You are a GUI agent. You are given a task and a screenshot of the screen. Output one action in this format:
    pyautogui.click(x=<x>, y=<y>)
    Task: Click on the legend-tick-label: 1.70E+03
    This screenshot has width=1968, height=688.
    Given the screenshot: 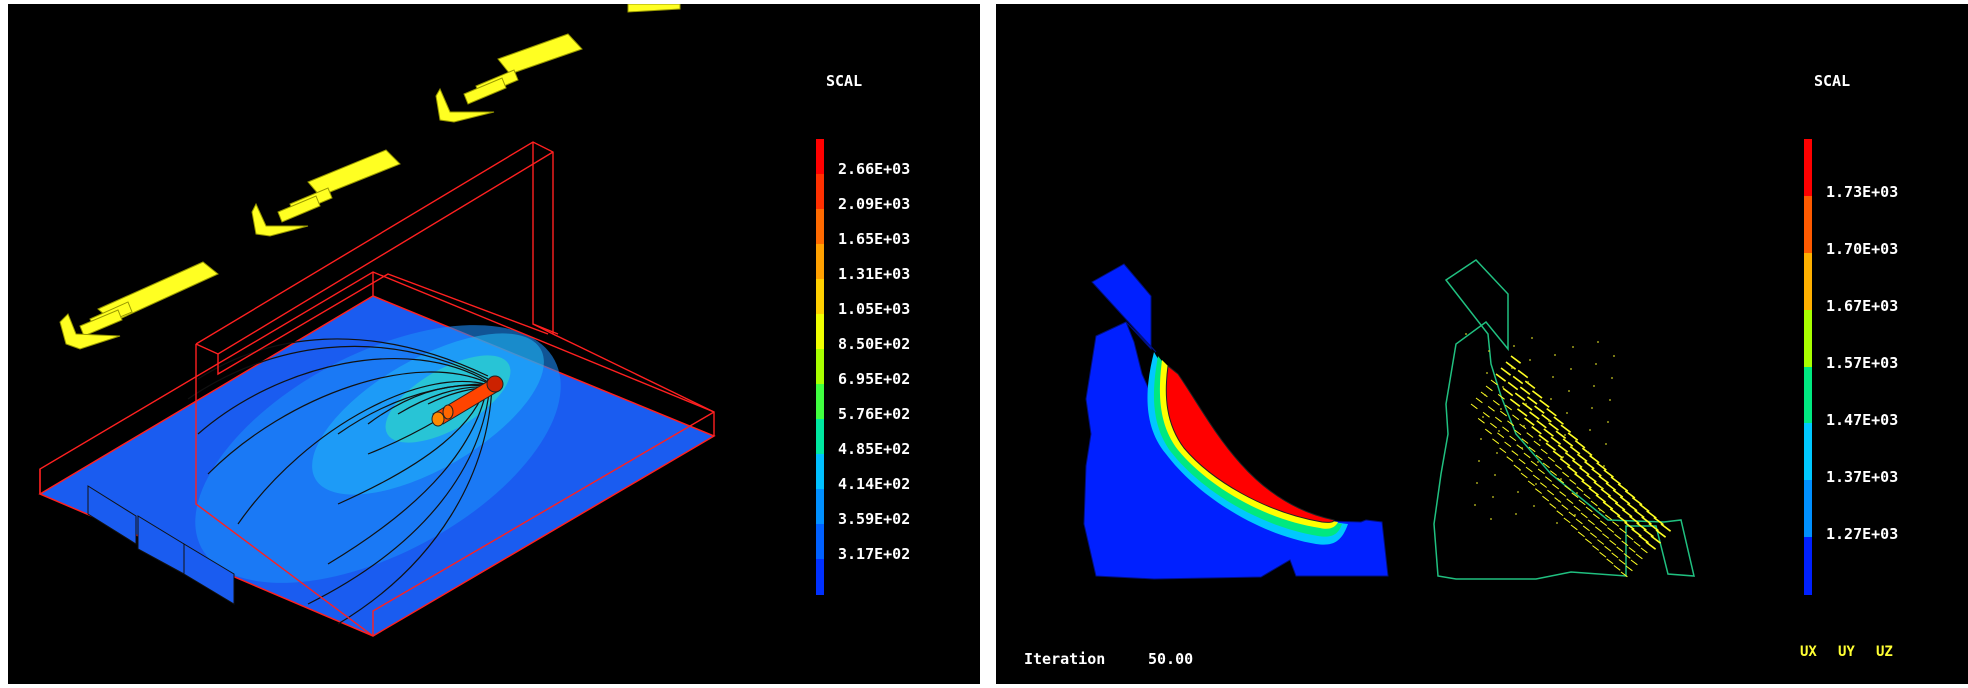 What is the action you would take?
    pyautogui.click(x=1862, y=249)
    